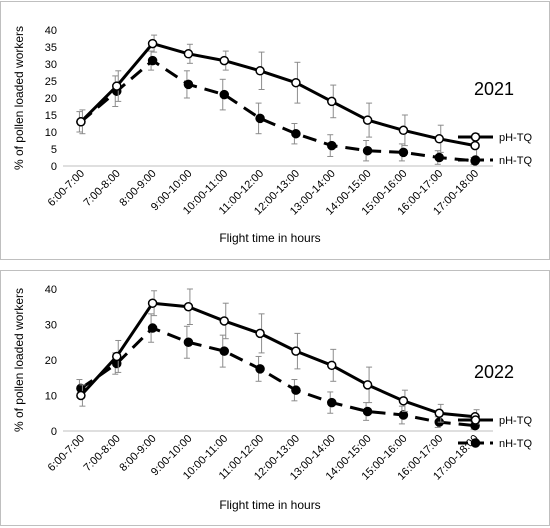 The image size is (550, 528). What do you see at coordinates (51, 48) in the screenshot?
I see `y-tick-label: 35` at bounding box center [51, 48].